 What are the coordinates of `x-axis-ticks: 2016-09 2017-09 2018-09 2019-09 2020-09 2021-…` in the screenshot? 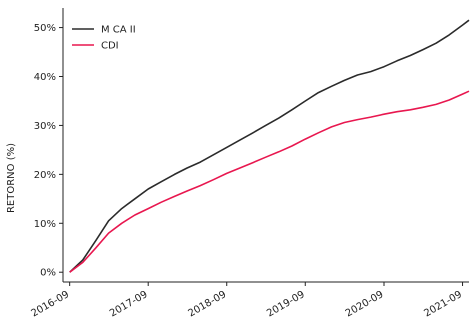 It's located at (246, 300).